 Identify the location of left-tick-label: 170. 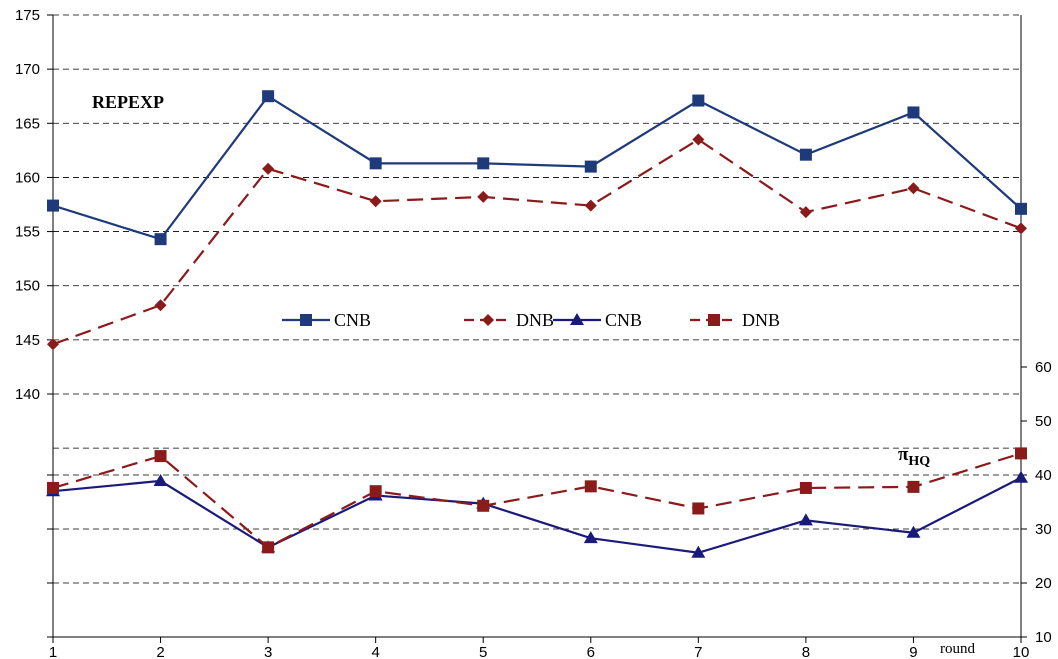
(27, 69).